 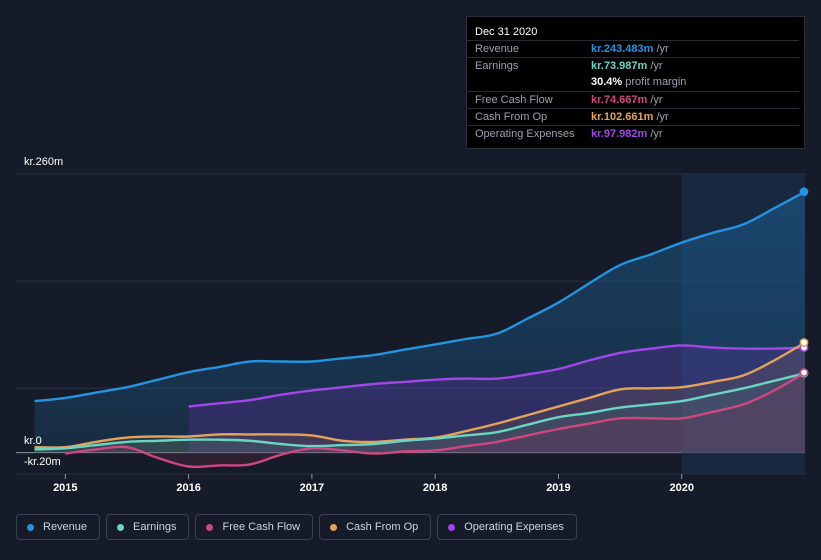 What do you see at coordinates (121, 527) in the screenshot?
I see `legend-dot-earnings-icon` at bounding box center [121, 527].